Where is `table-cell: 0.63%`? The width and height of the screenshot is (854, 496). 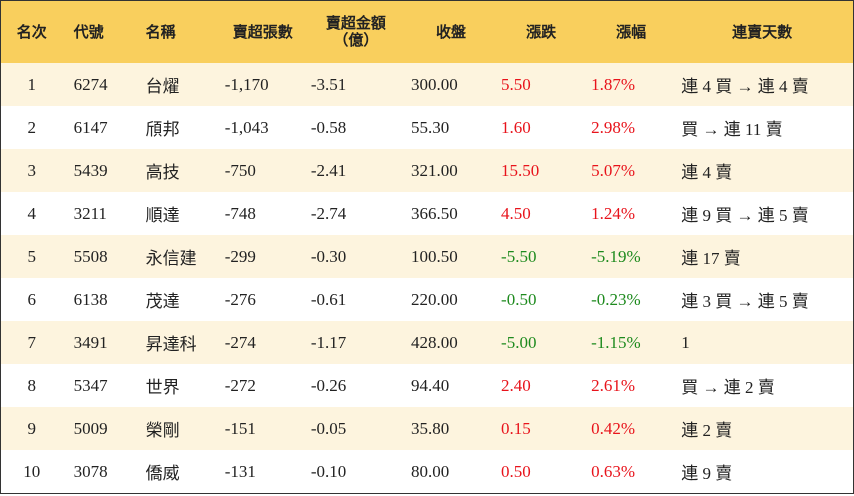 table-cell: 0.63% is located at coordinates (636, 472).